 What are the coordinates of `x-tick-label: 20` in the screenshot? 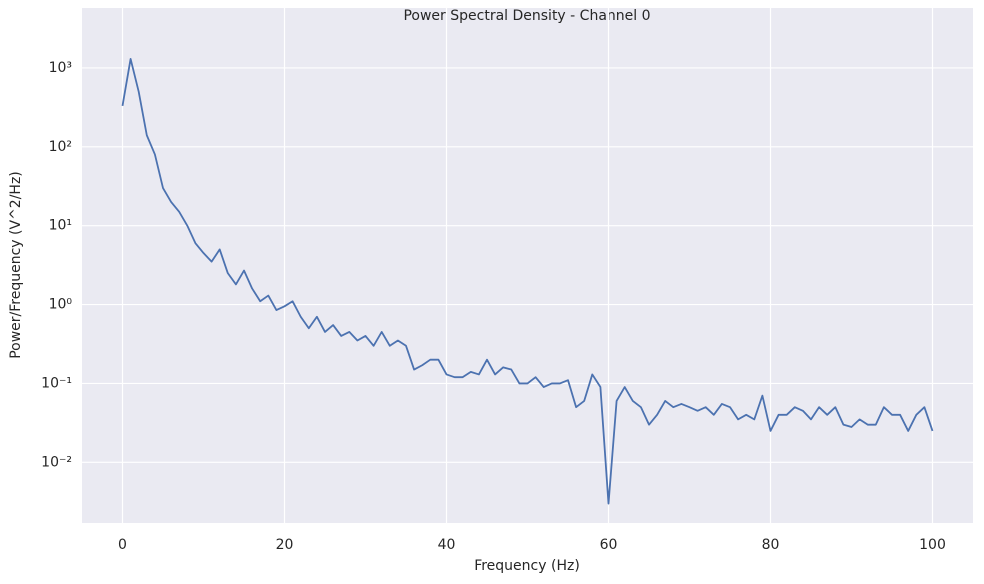 It's located at (285, 545).